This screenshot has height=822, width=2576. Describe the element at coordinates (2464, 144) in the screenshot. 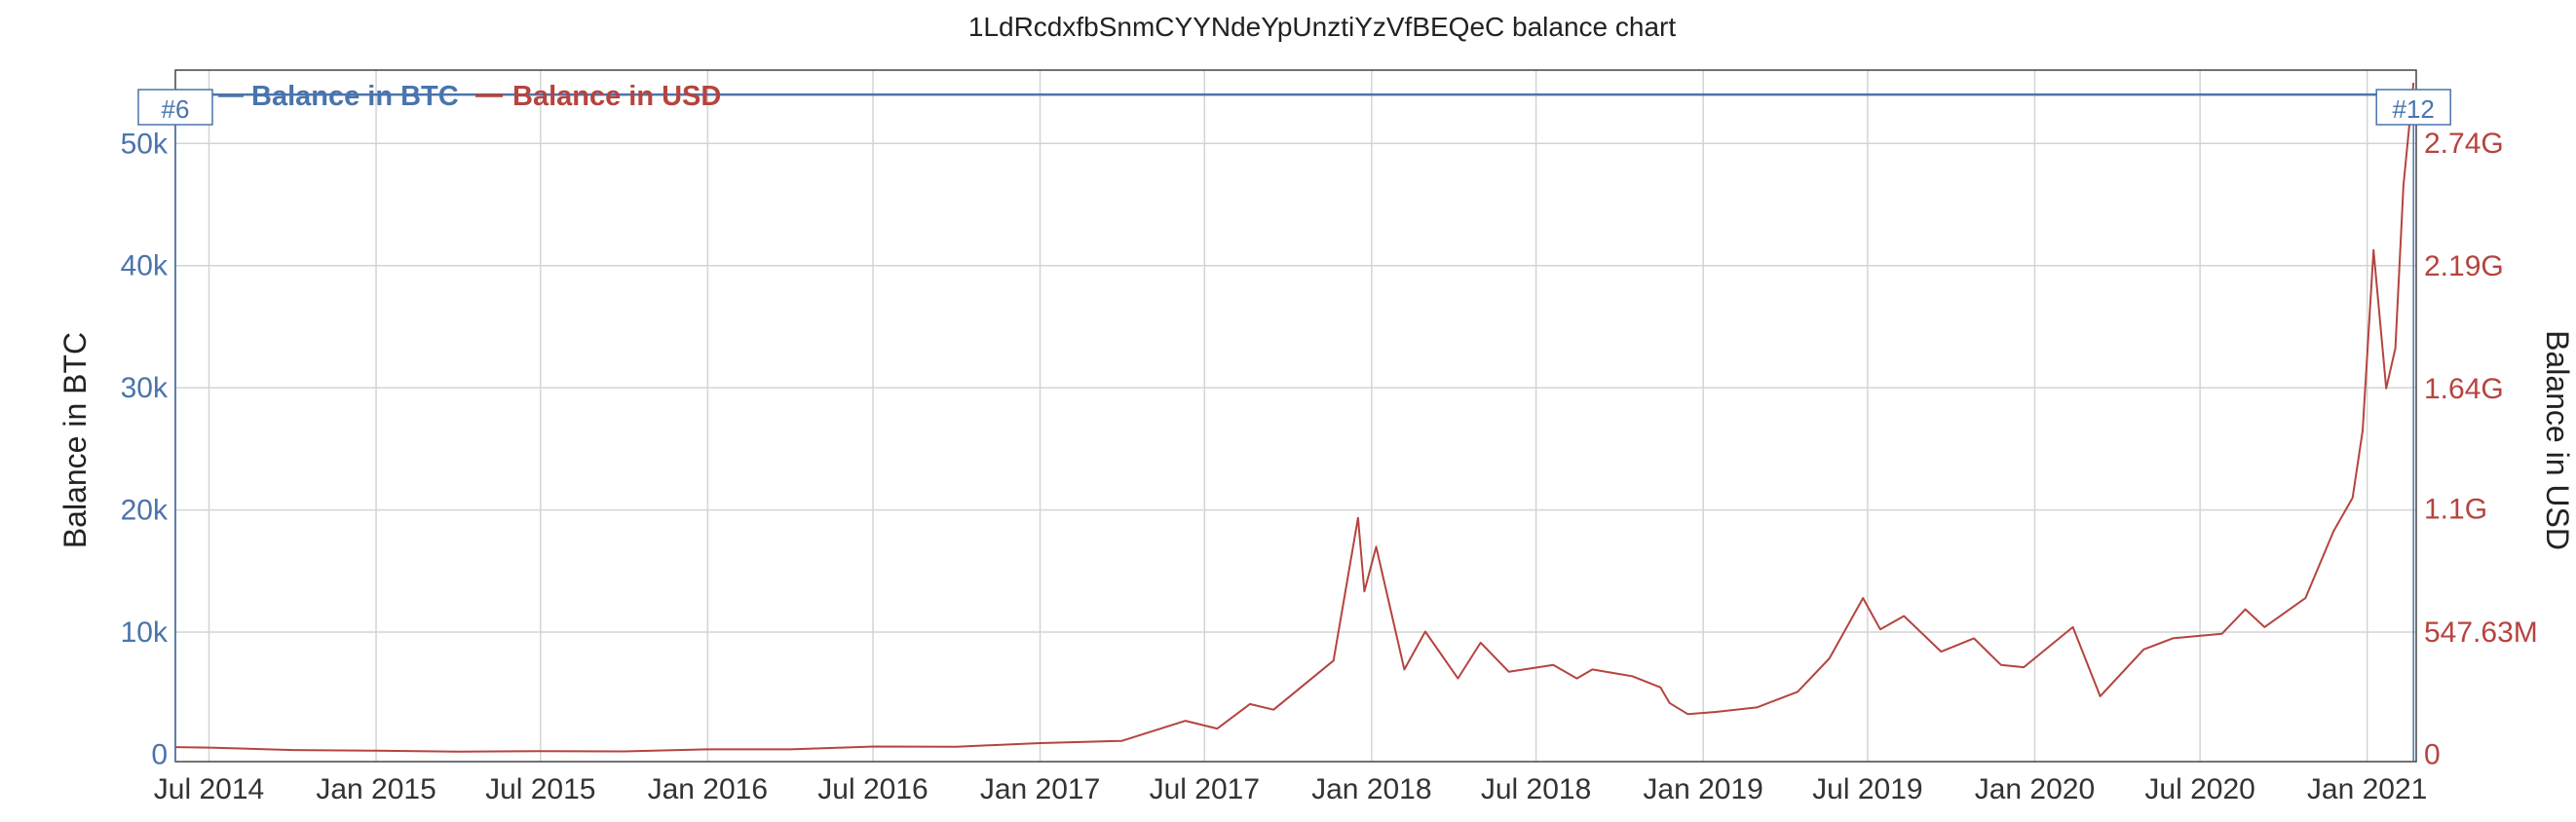

I see `y2-tick-label: 2.74G` at that location.